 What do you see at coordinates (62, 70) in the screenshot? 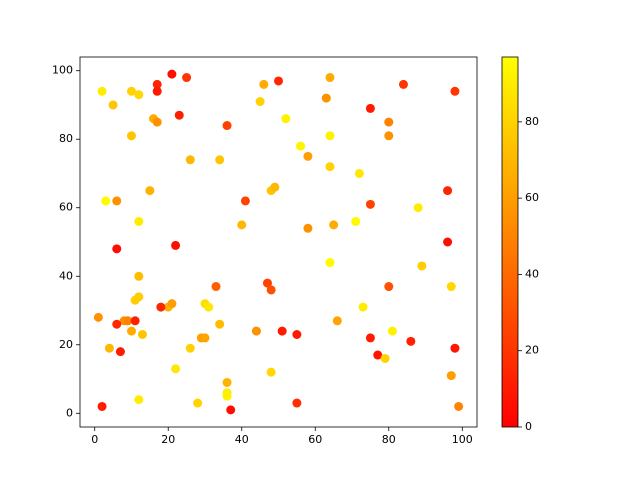
I see `y-tick-label: 100` at bounding box center [62, 70].